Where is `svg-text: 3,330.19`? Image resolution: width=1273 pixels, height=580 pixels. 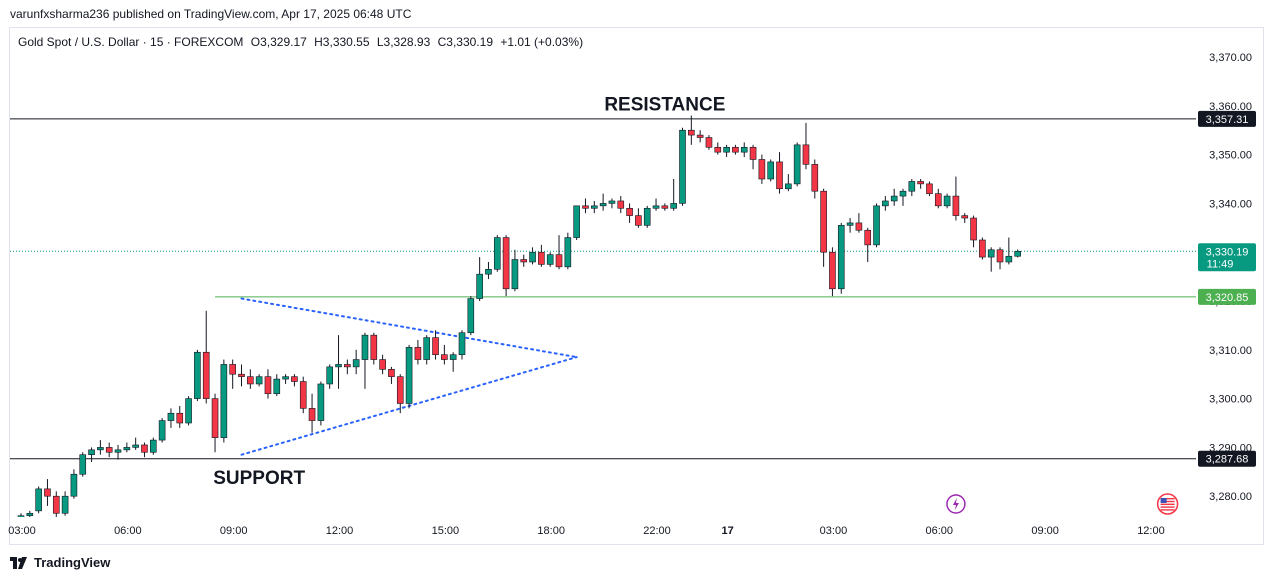
svg-text: 3,330.19 is located at coordinates (1227, 252).